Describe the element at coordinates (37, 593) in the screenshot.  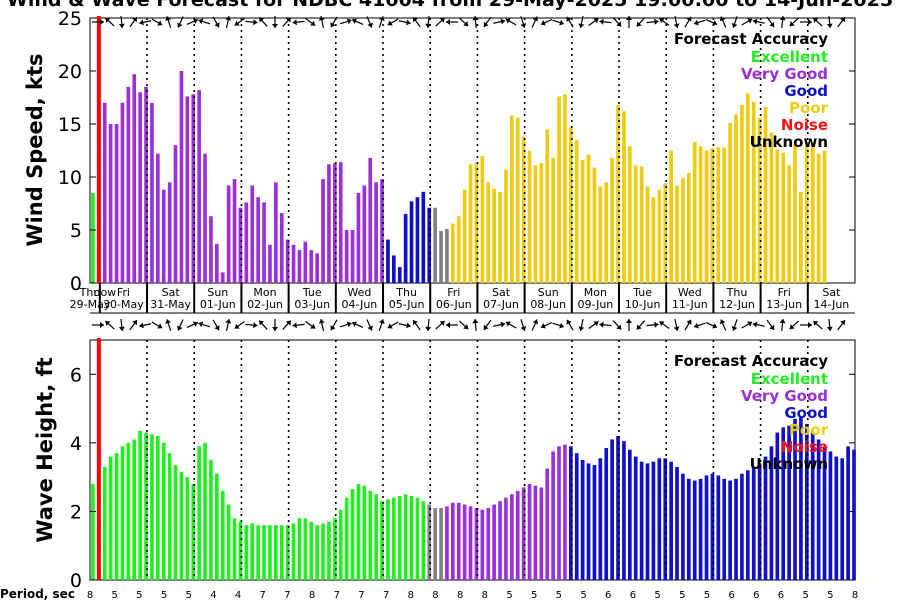
I see `period-label: Period, sec` at that location.